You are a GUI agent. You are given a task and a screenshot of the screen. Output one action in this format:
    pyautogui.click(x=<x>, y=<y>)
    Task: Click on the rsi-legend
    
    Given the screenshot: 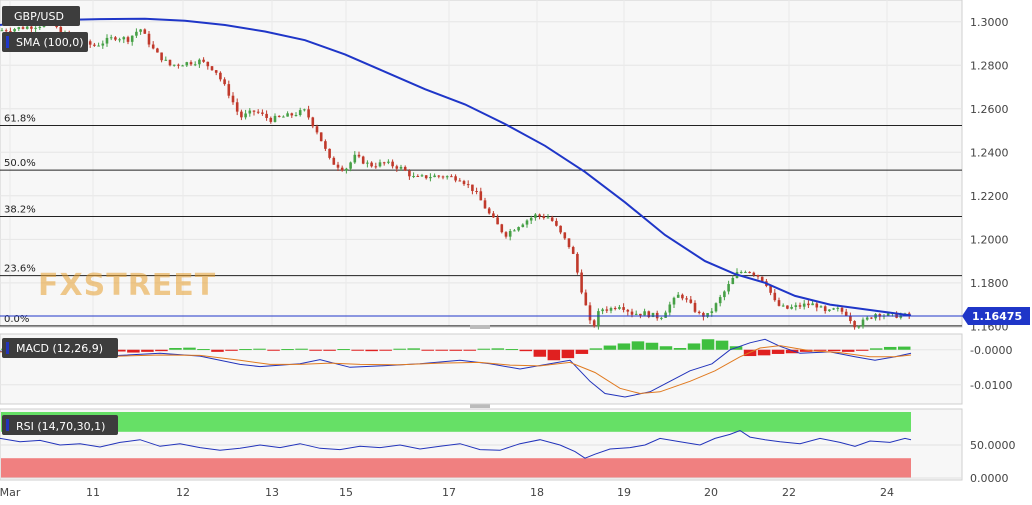 What is the action you would take?
    pyautogui.click(x=60, y=425)
    